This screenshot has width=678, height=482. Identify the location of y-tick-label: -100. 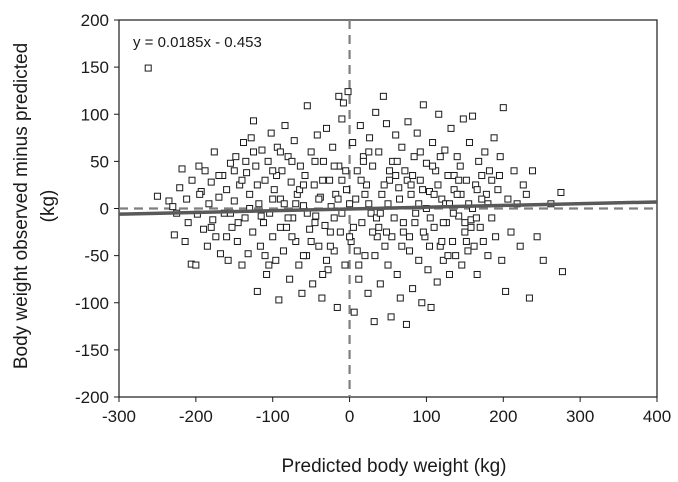
(92, 303).